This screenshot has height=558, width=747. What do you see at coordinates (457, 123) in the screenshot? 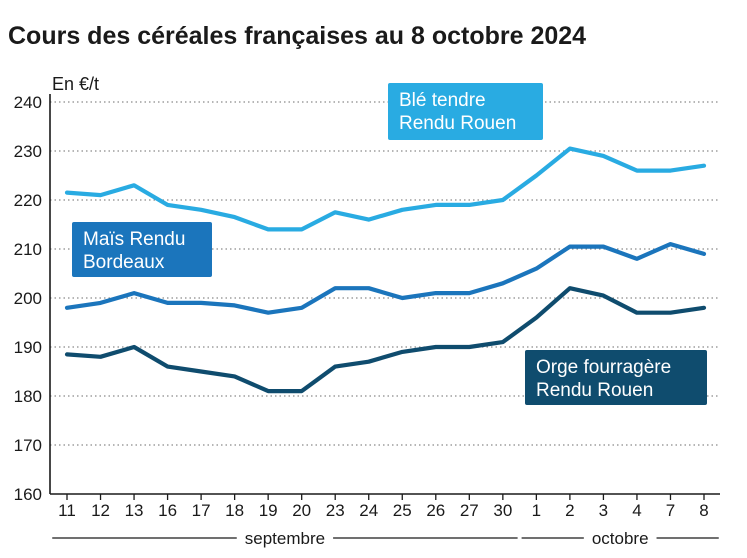
I see `series-label-text-0-1: Rendu Rouen` at bounding box center [457, 123].